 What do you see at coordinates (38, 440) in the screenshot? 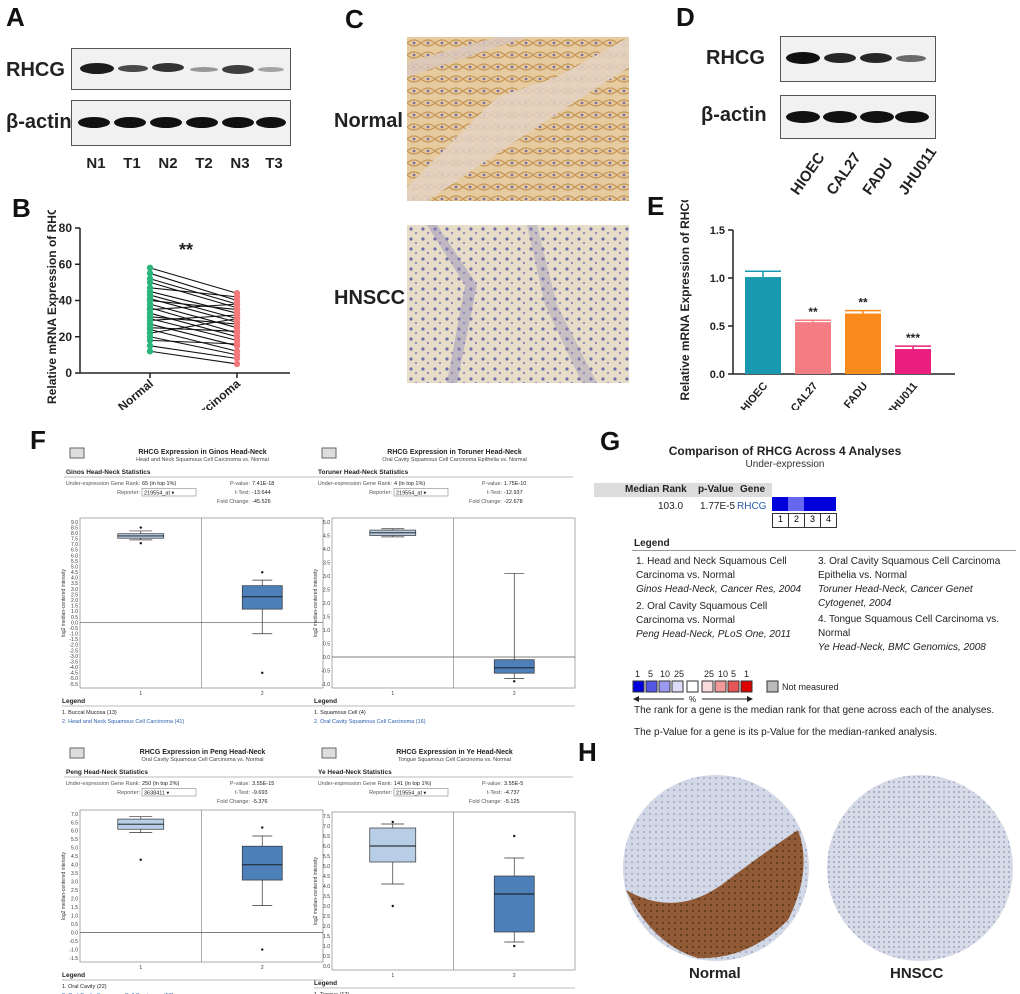
I see `panel-letter-f: F` at bounding box center [38, 440].